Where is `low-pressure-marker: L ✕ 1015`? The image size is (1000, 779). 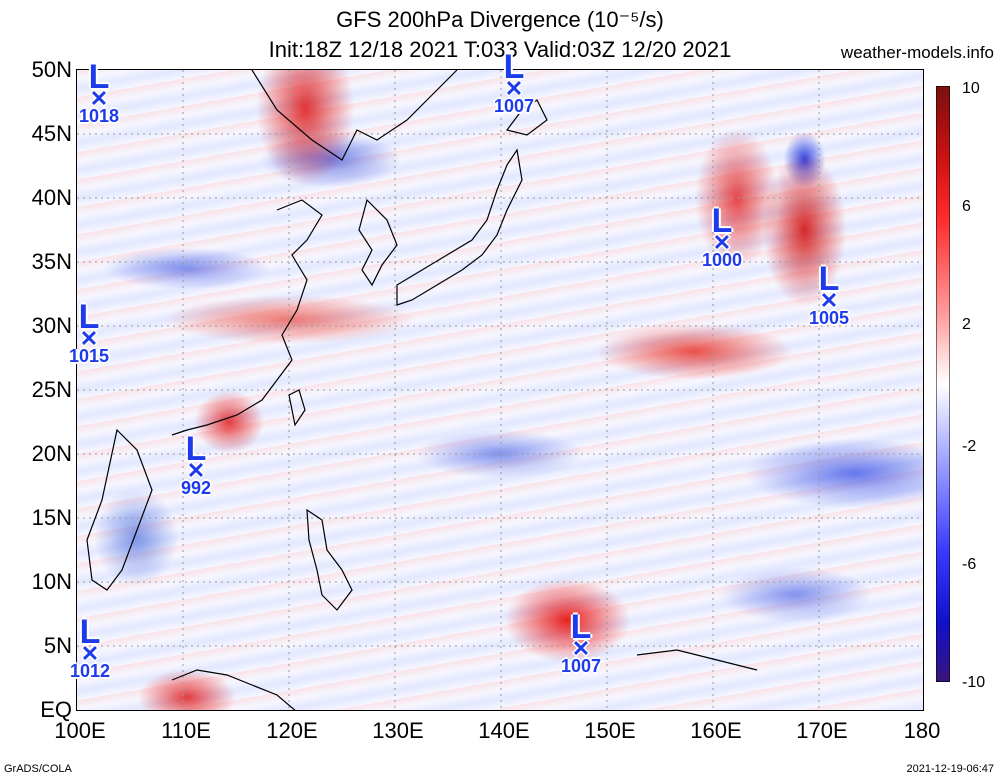 low-pressure-marker: L ✕ 1015 is located at coordinates (89, 332).